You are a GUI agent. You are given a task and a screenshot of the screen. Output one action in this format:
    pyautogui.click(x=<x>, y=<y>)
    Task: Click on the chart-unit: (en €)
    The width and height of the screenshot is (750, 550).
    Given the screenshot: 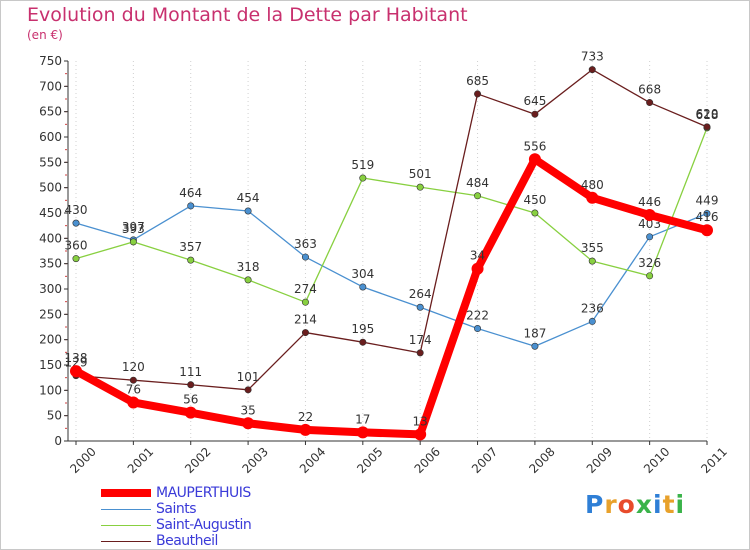 What is the action you would take?
    pyautogui.click(x=45, y=35)
    